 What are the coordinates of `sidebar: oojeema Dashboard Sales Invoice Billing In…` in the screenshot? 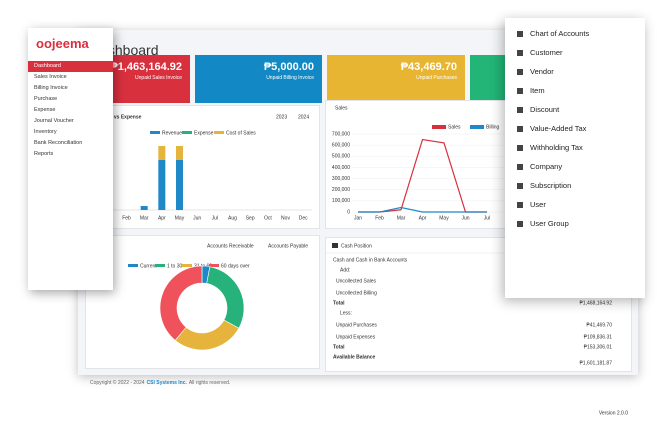 It's located at (70, 159).